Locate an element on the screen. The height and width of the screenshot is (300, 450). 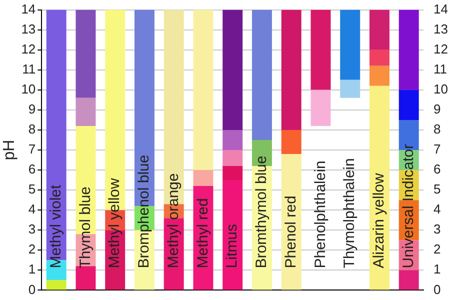
y2-tick-label: 8 is located at coordinates (437, 129).